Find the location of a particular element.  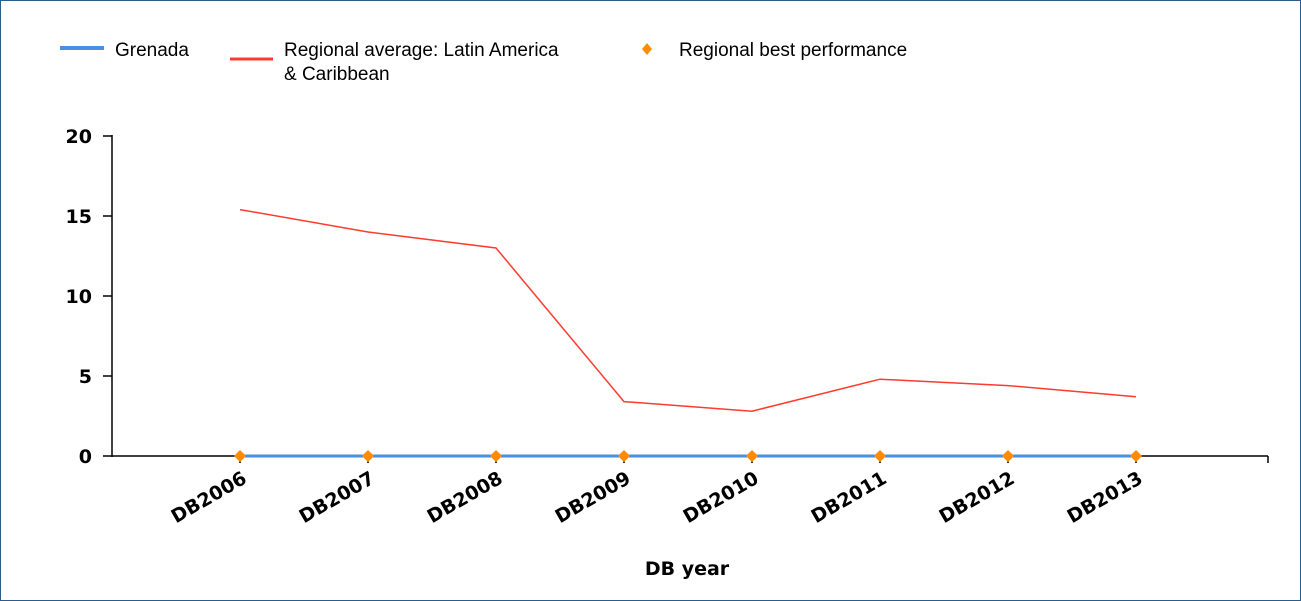

legend-item-grenada: Grenada is located at coordinates (124, 50).